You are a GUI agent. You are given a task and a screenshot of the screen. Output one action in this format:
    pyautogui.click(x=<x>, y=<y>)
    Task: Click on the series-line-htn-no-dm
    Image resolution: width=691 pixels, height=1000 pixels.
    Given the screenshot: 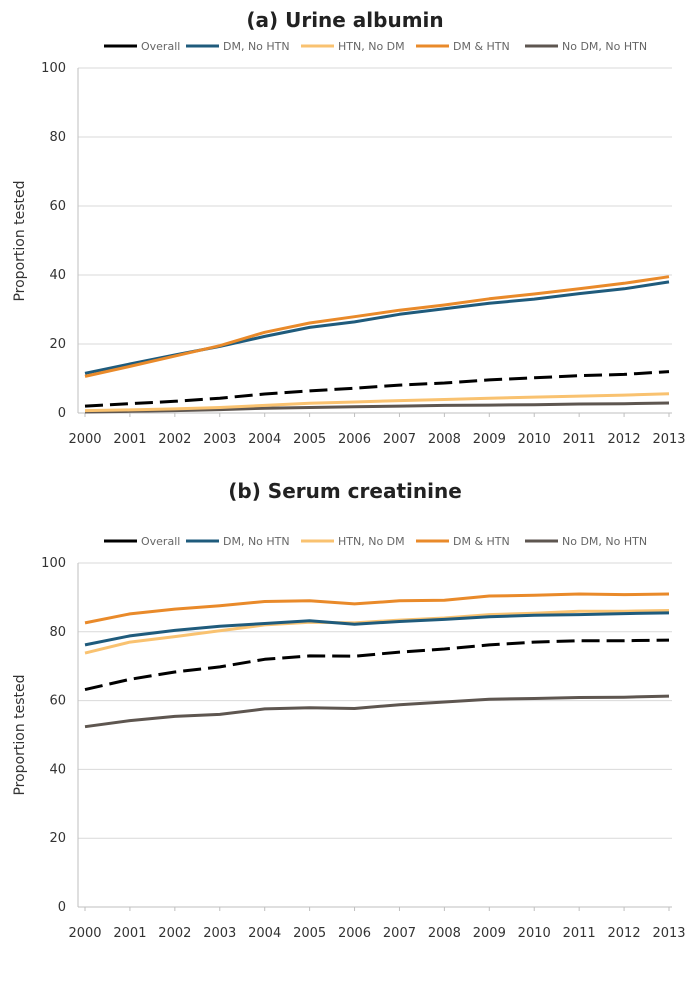 What is the action you would take?
    pyautogui.click(x=377, y=402)
    